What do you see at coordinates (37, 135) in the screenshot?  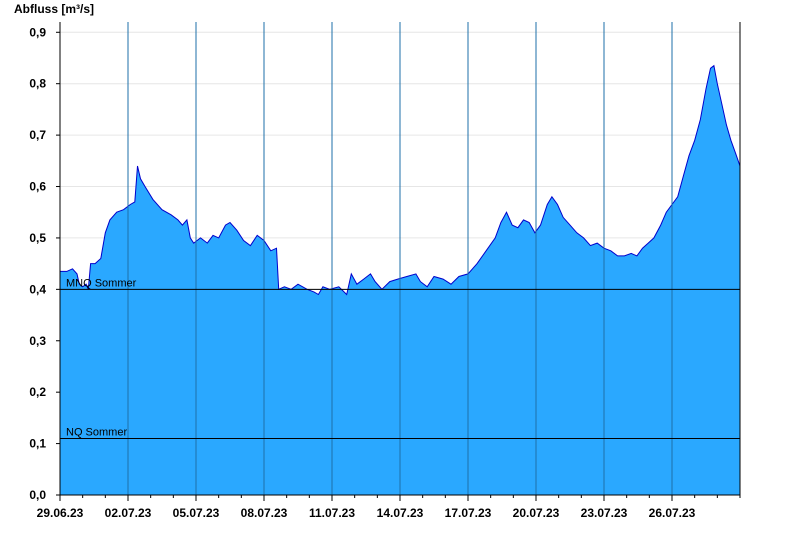 I see `y-tick-label: 0,7` at bounding box center [37, 135].